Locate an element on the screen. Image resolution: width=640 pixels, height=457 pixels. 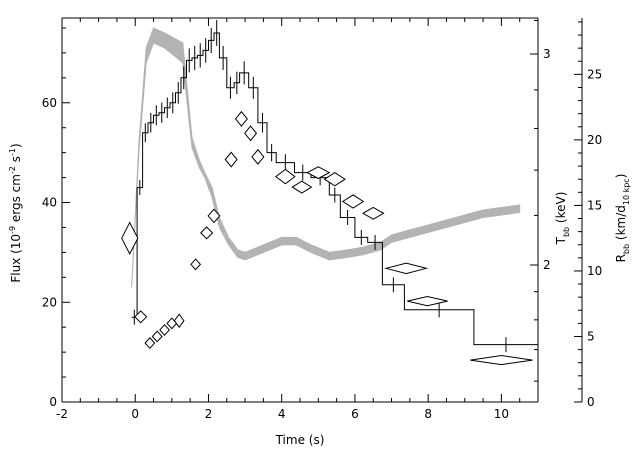
flux-axis-title: Flux (10-9 ergs cm-2 s-1) is located at coordinates (15, 212).